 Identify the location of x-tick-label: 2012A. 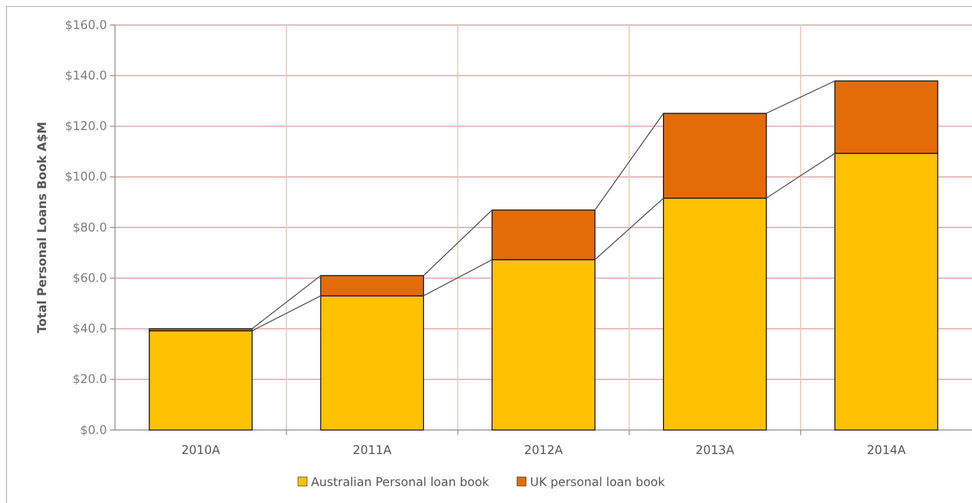
(544, 450).